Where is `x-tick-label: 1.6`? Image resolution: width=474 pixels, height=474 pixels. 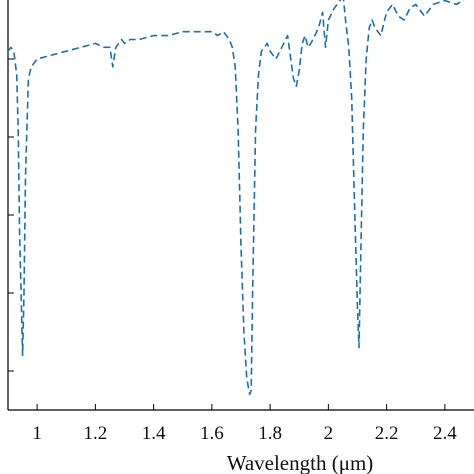 x-tick-label: 1.6 is located at coordinates (212, 433).